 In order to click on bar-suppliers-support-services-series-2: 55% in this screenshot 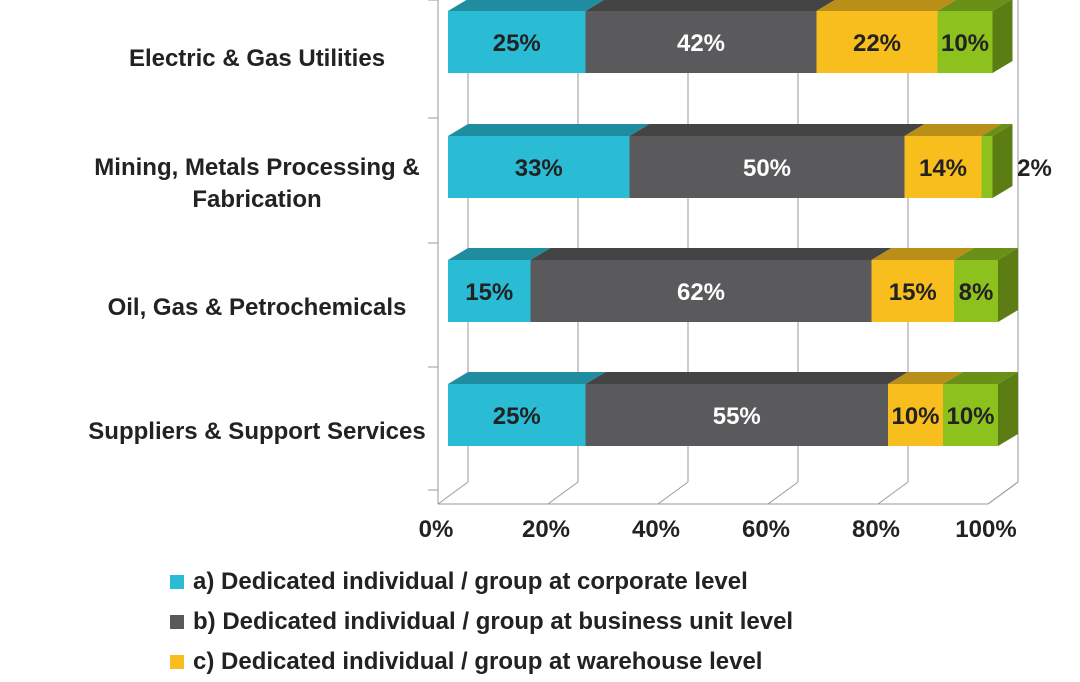, I will do `click(746, 409)`.